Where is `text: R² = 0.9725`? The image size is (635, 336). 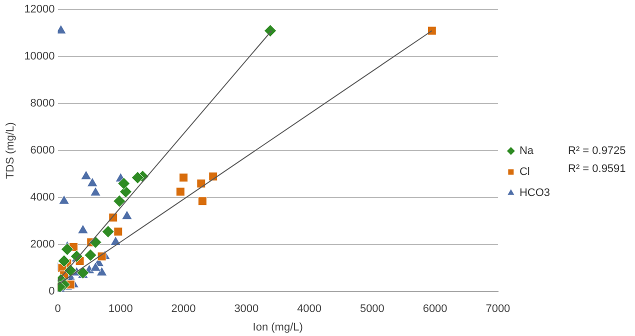 text: R² = 0.9725 is located at coordinates (597, 151).